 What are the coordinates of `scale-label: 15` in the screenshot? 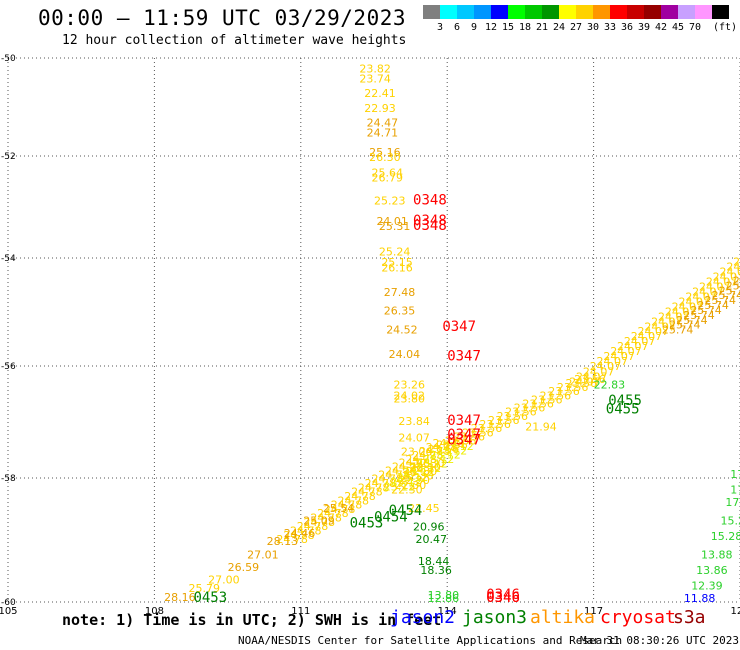 It's located at (508, 27).